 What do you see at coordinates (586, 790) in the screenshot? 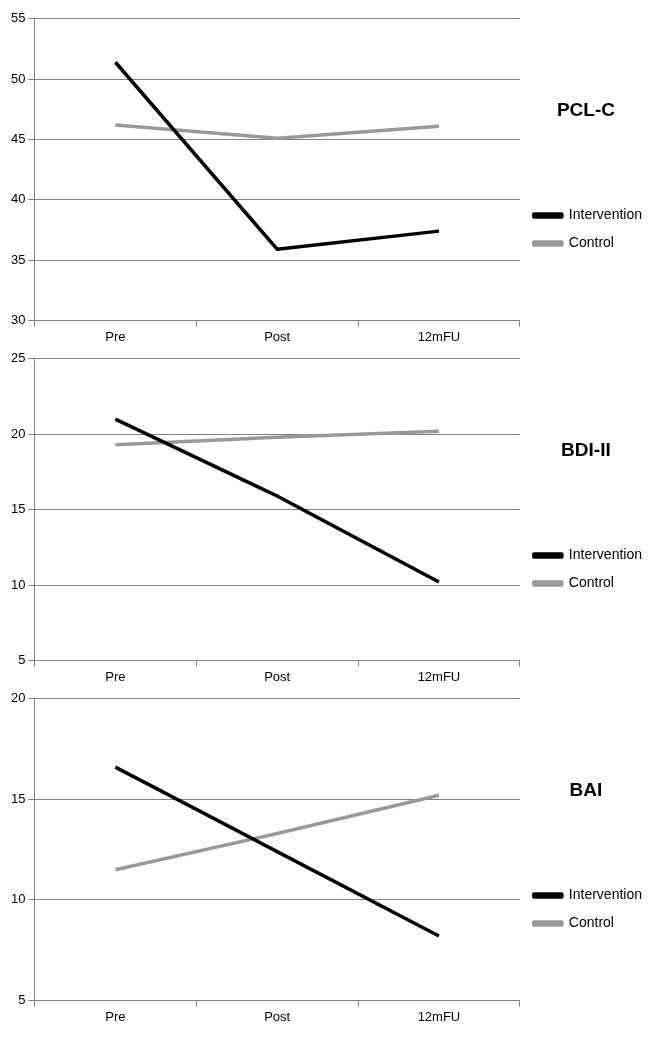
I see `legend-title: BAI` at bounding box center [586, 790].